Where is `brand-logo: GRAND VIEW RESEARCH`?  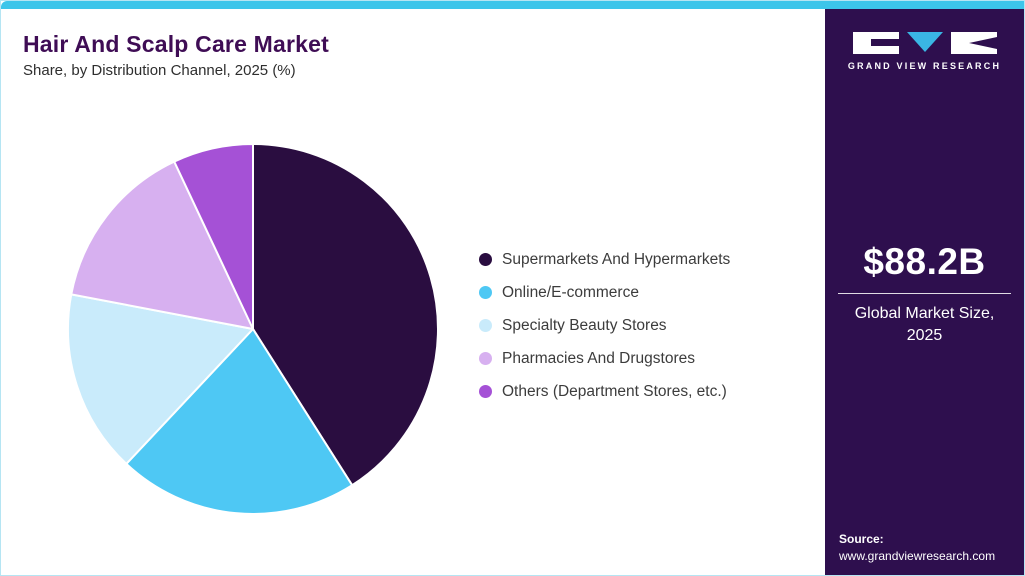 brand-logo: GRAND VIEW RESEARCH is located at coordinates (924, 51).